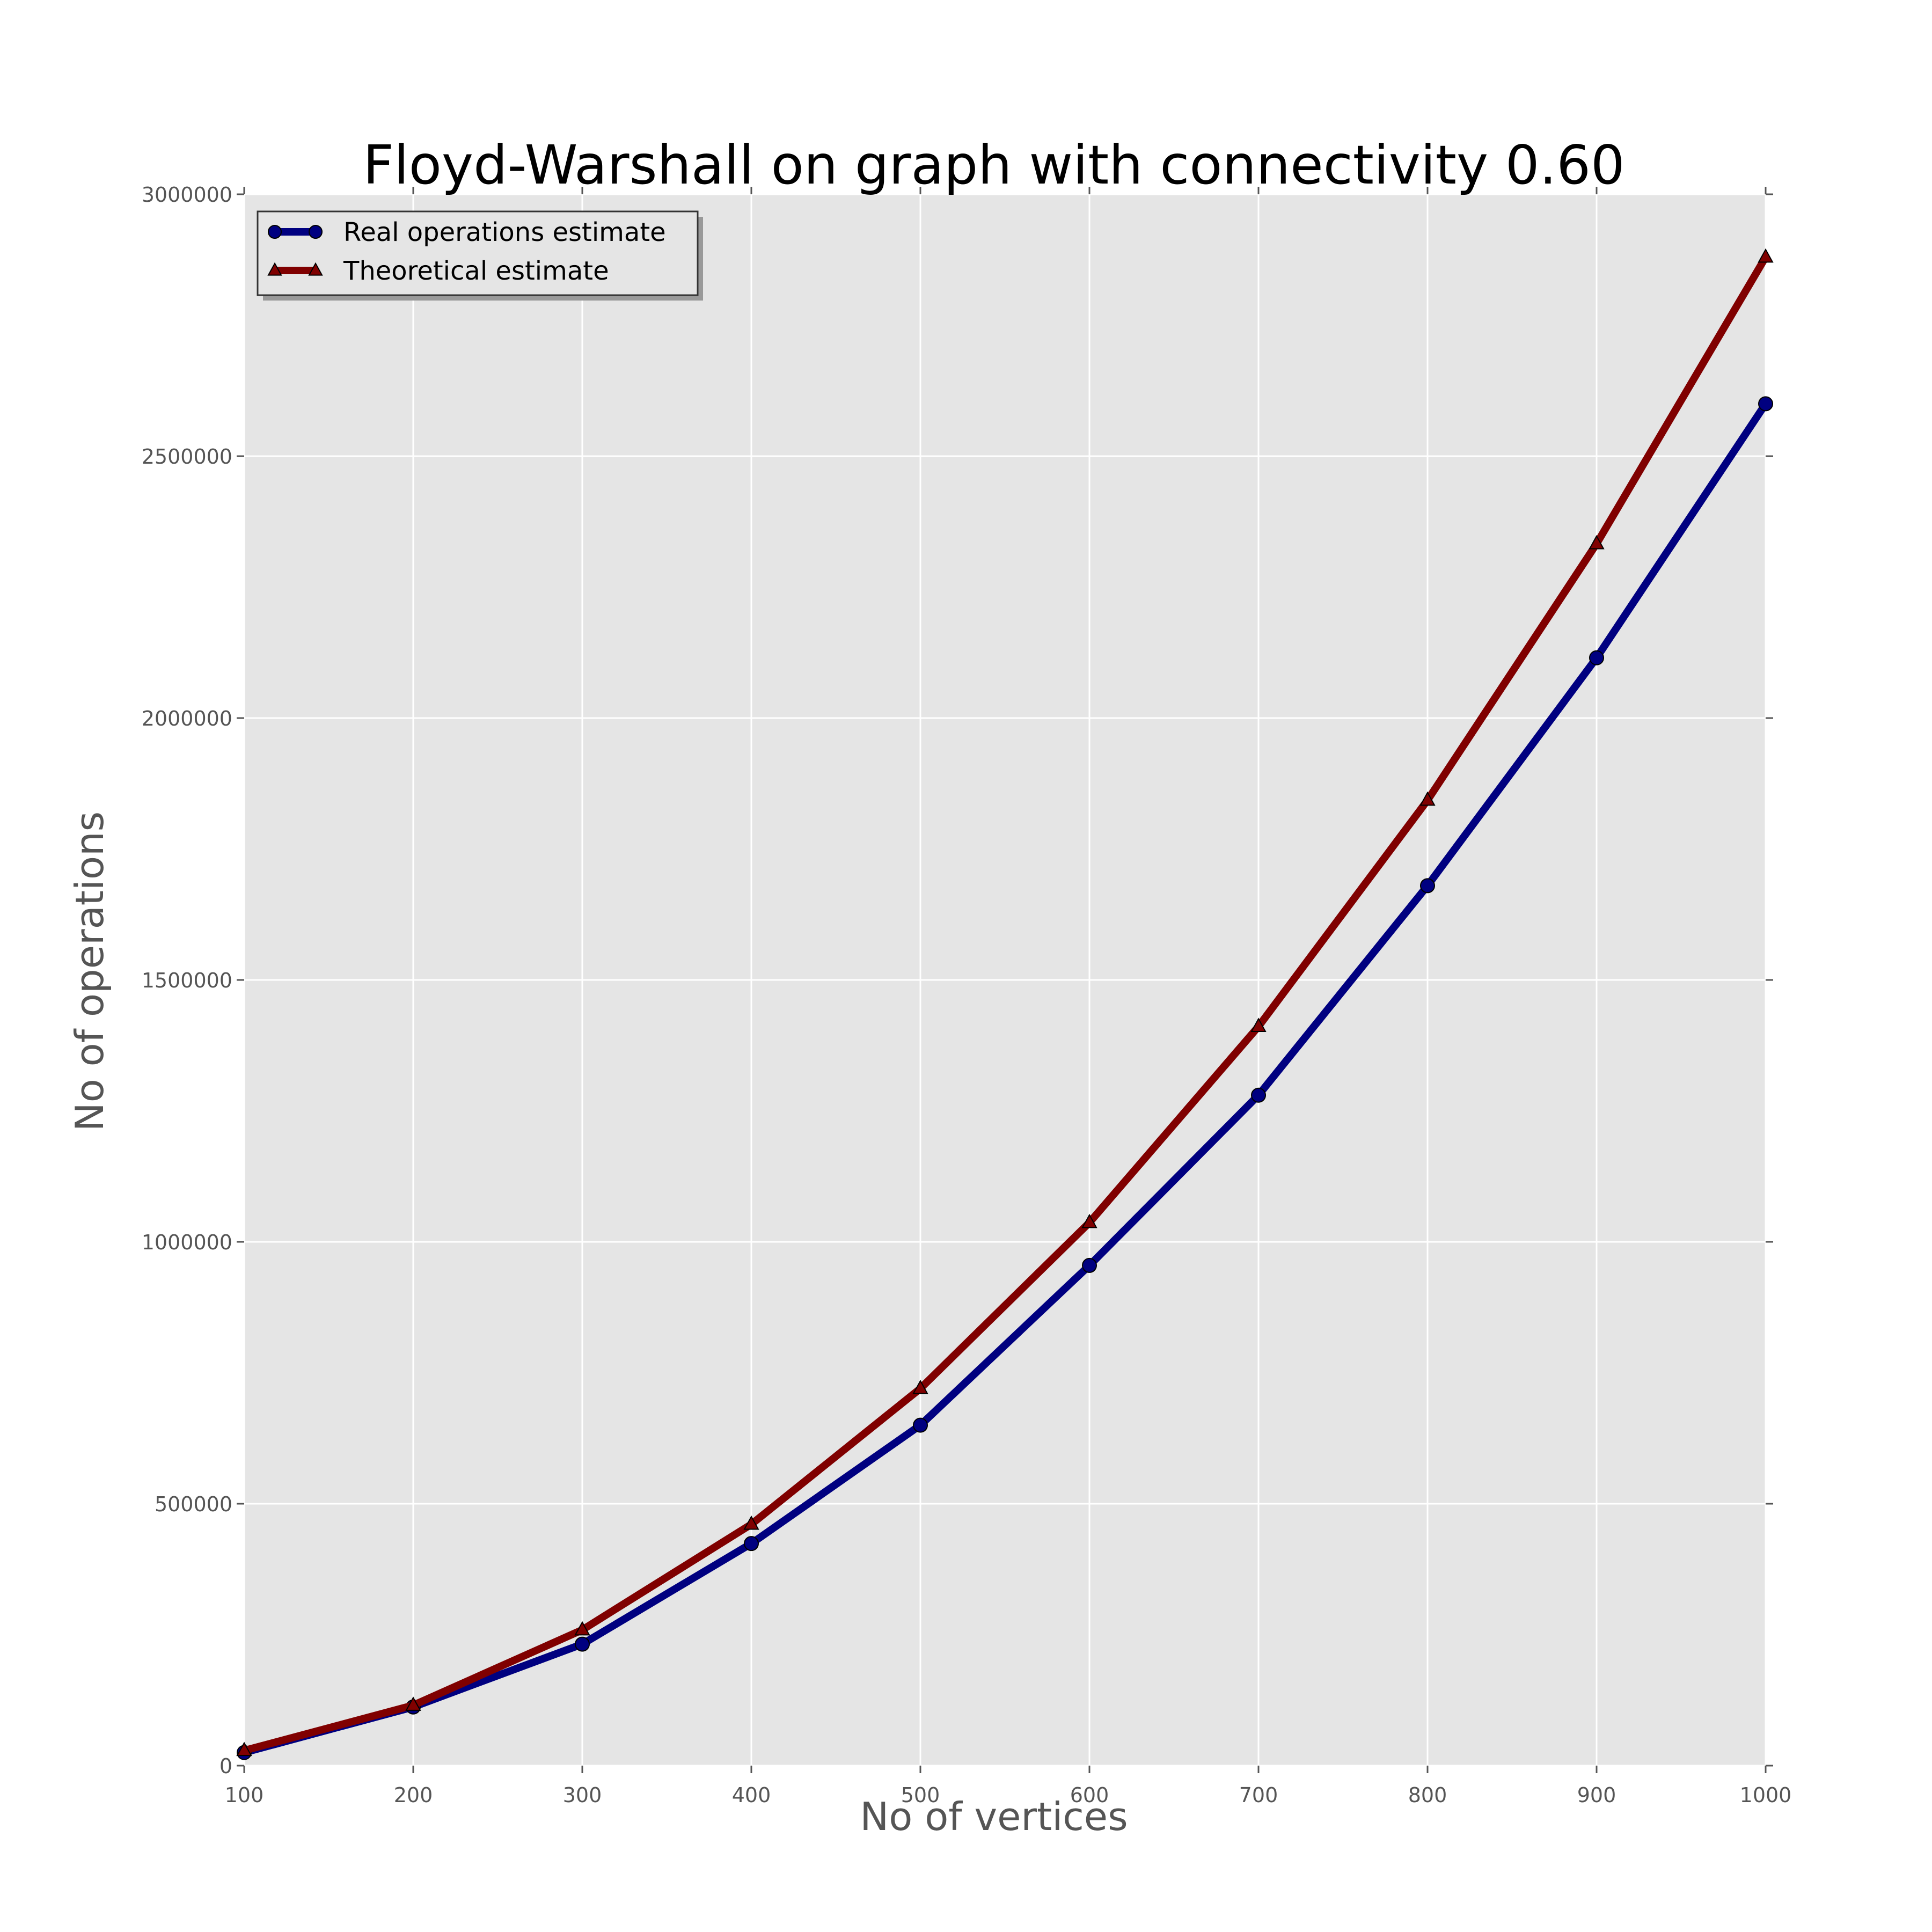  What do you see at coordinates (187, 195) in the screenshot?
I see `y-tick-label: 3000000` at bounding box center [187, 195].